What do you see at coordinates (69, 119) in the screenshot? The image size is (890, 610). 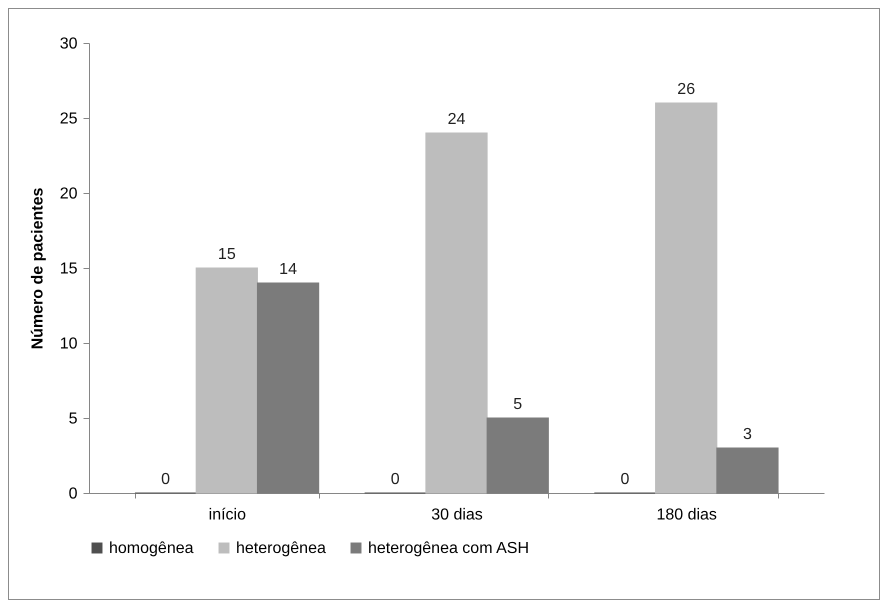 I see `y-tick-label: 25` at bounding box center [69, 119].